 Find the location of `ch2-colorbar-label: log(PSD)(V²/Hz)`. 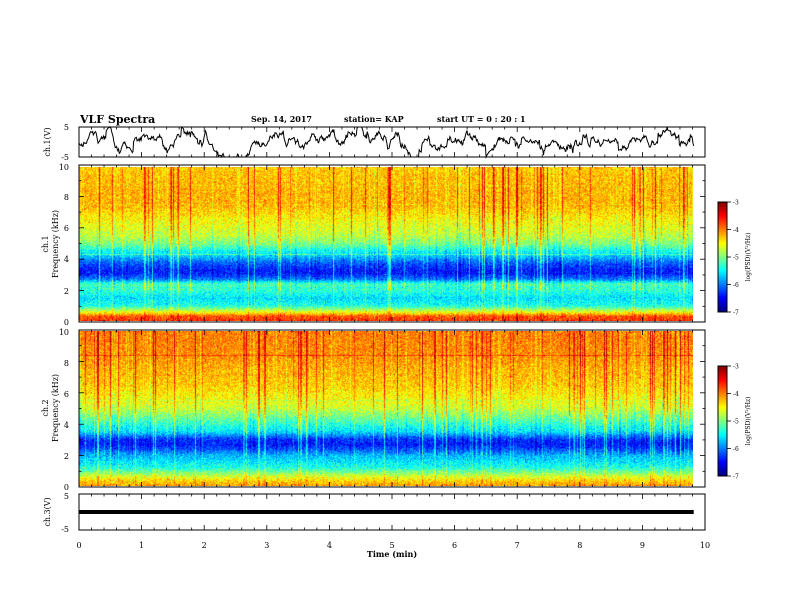

ch2-colorbar-label: log(PSD)(V²/Hz) is located at coordinates (748, 421).